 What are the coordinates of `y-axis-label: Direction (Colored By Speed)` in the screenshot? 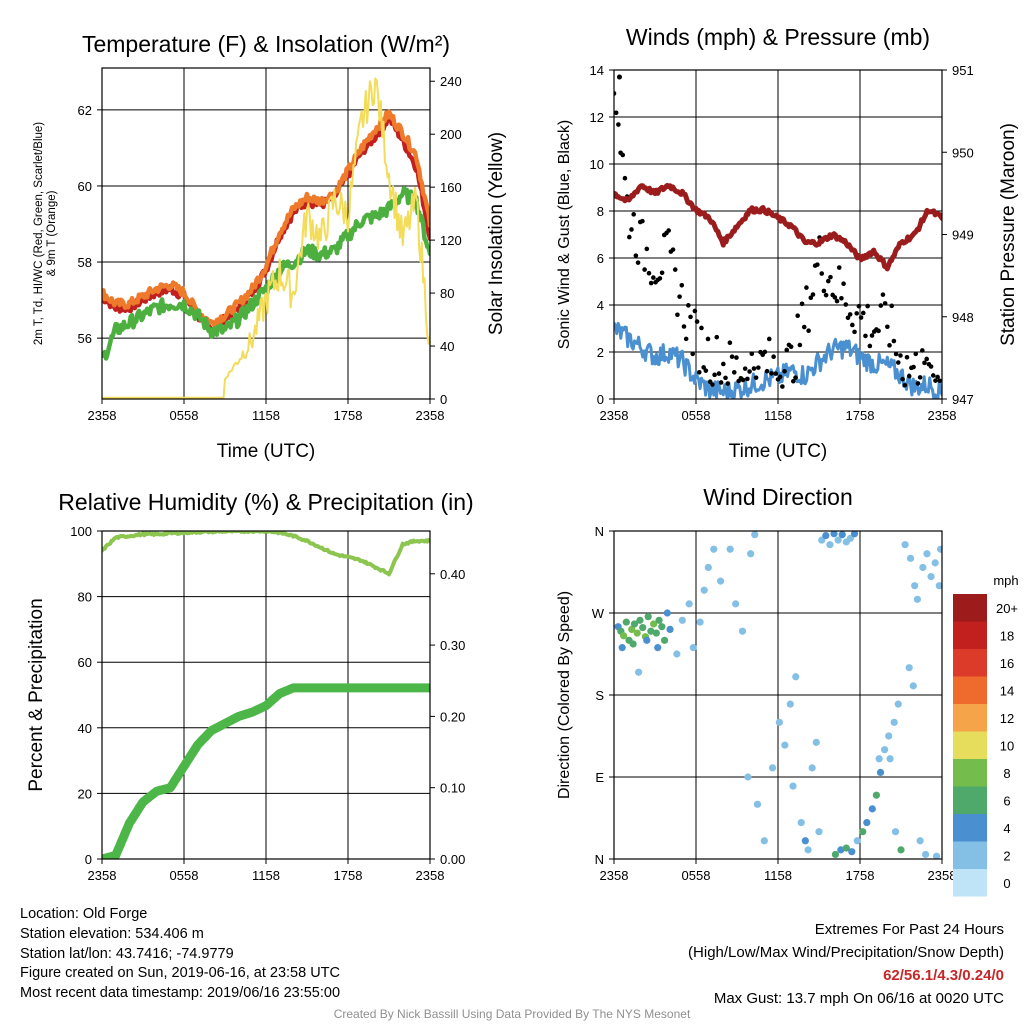 It's located at (564, 695).